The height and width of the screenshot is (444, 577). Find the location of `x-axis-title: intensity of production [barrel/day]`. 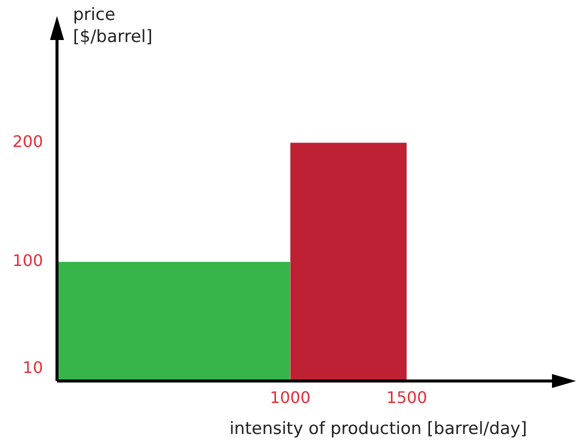

x-axis-title: intensity of production [barrel/day] is located at coordinates (378, 429).